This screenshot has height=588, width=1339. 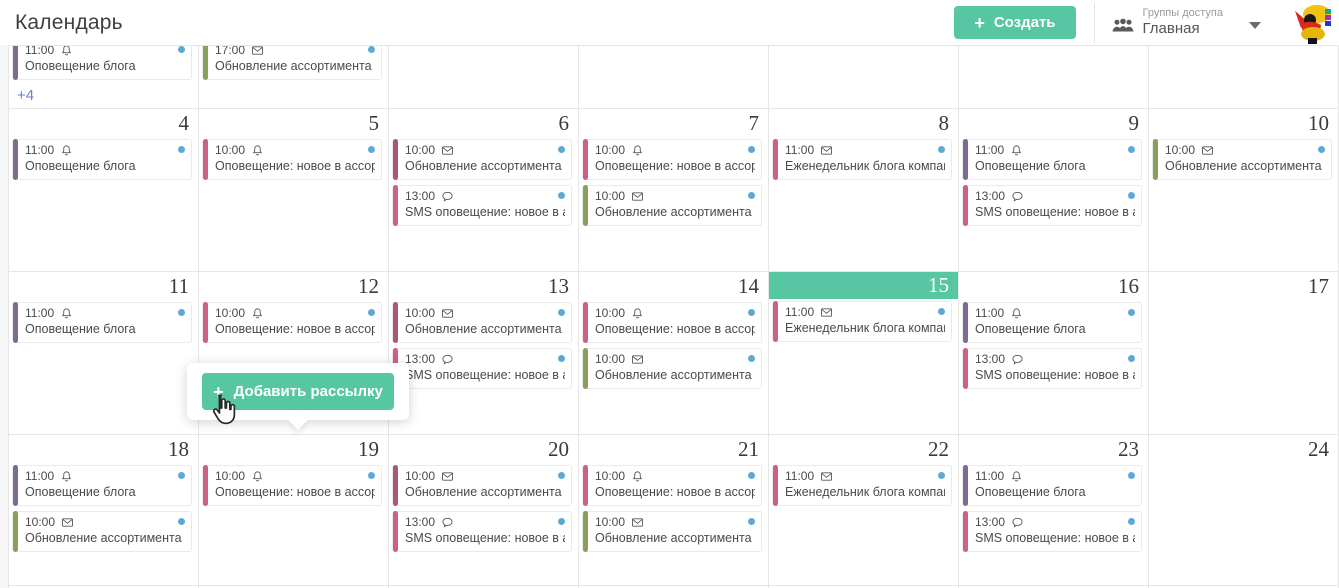 What do you see at coordinates (298, 391) in the screenshot?
I see `add-mailing-button: + Добавить рассылку` at bounding box center [298, 391].